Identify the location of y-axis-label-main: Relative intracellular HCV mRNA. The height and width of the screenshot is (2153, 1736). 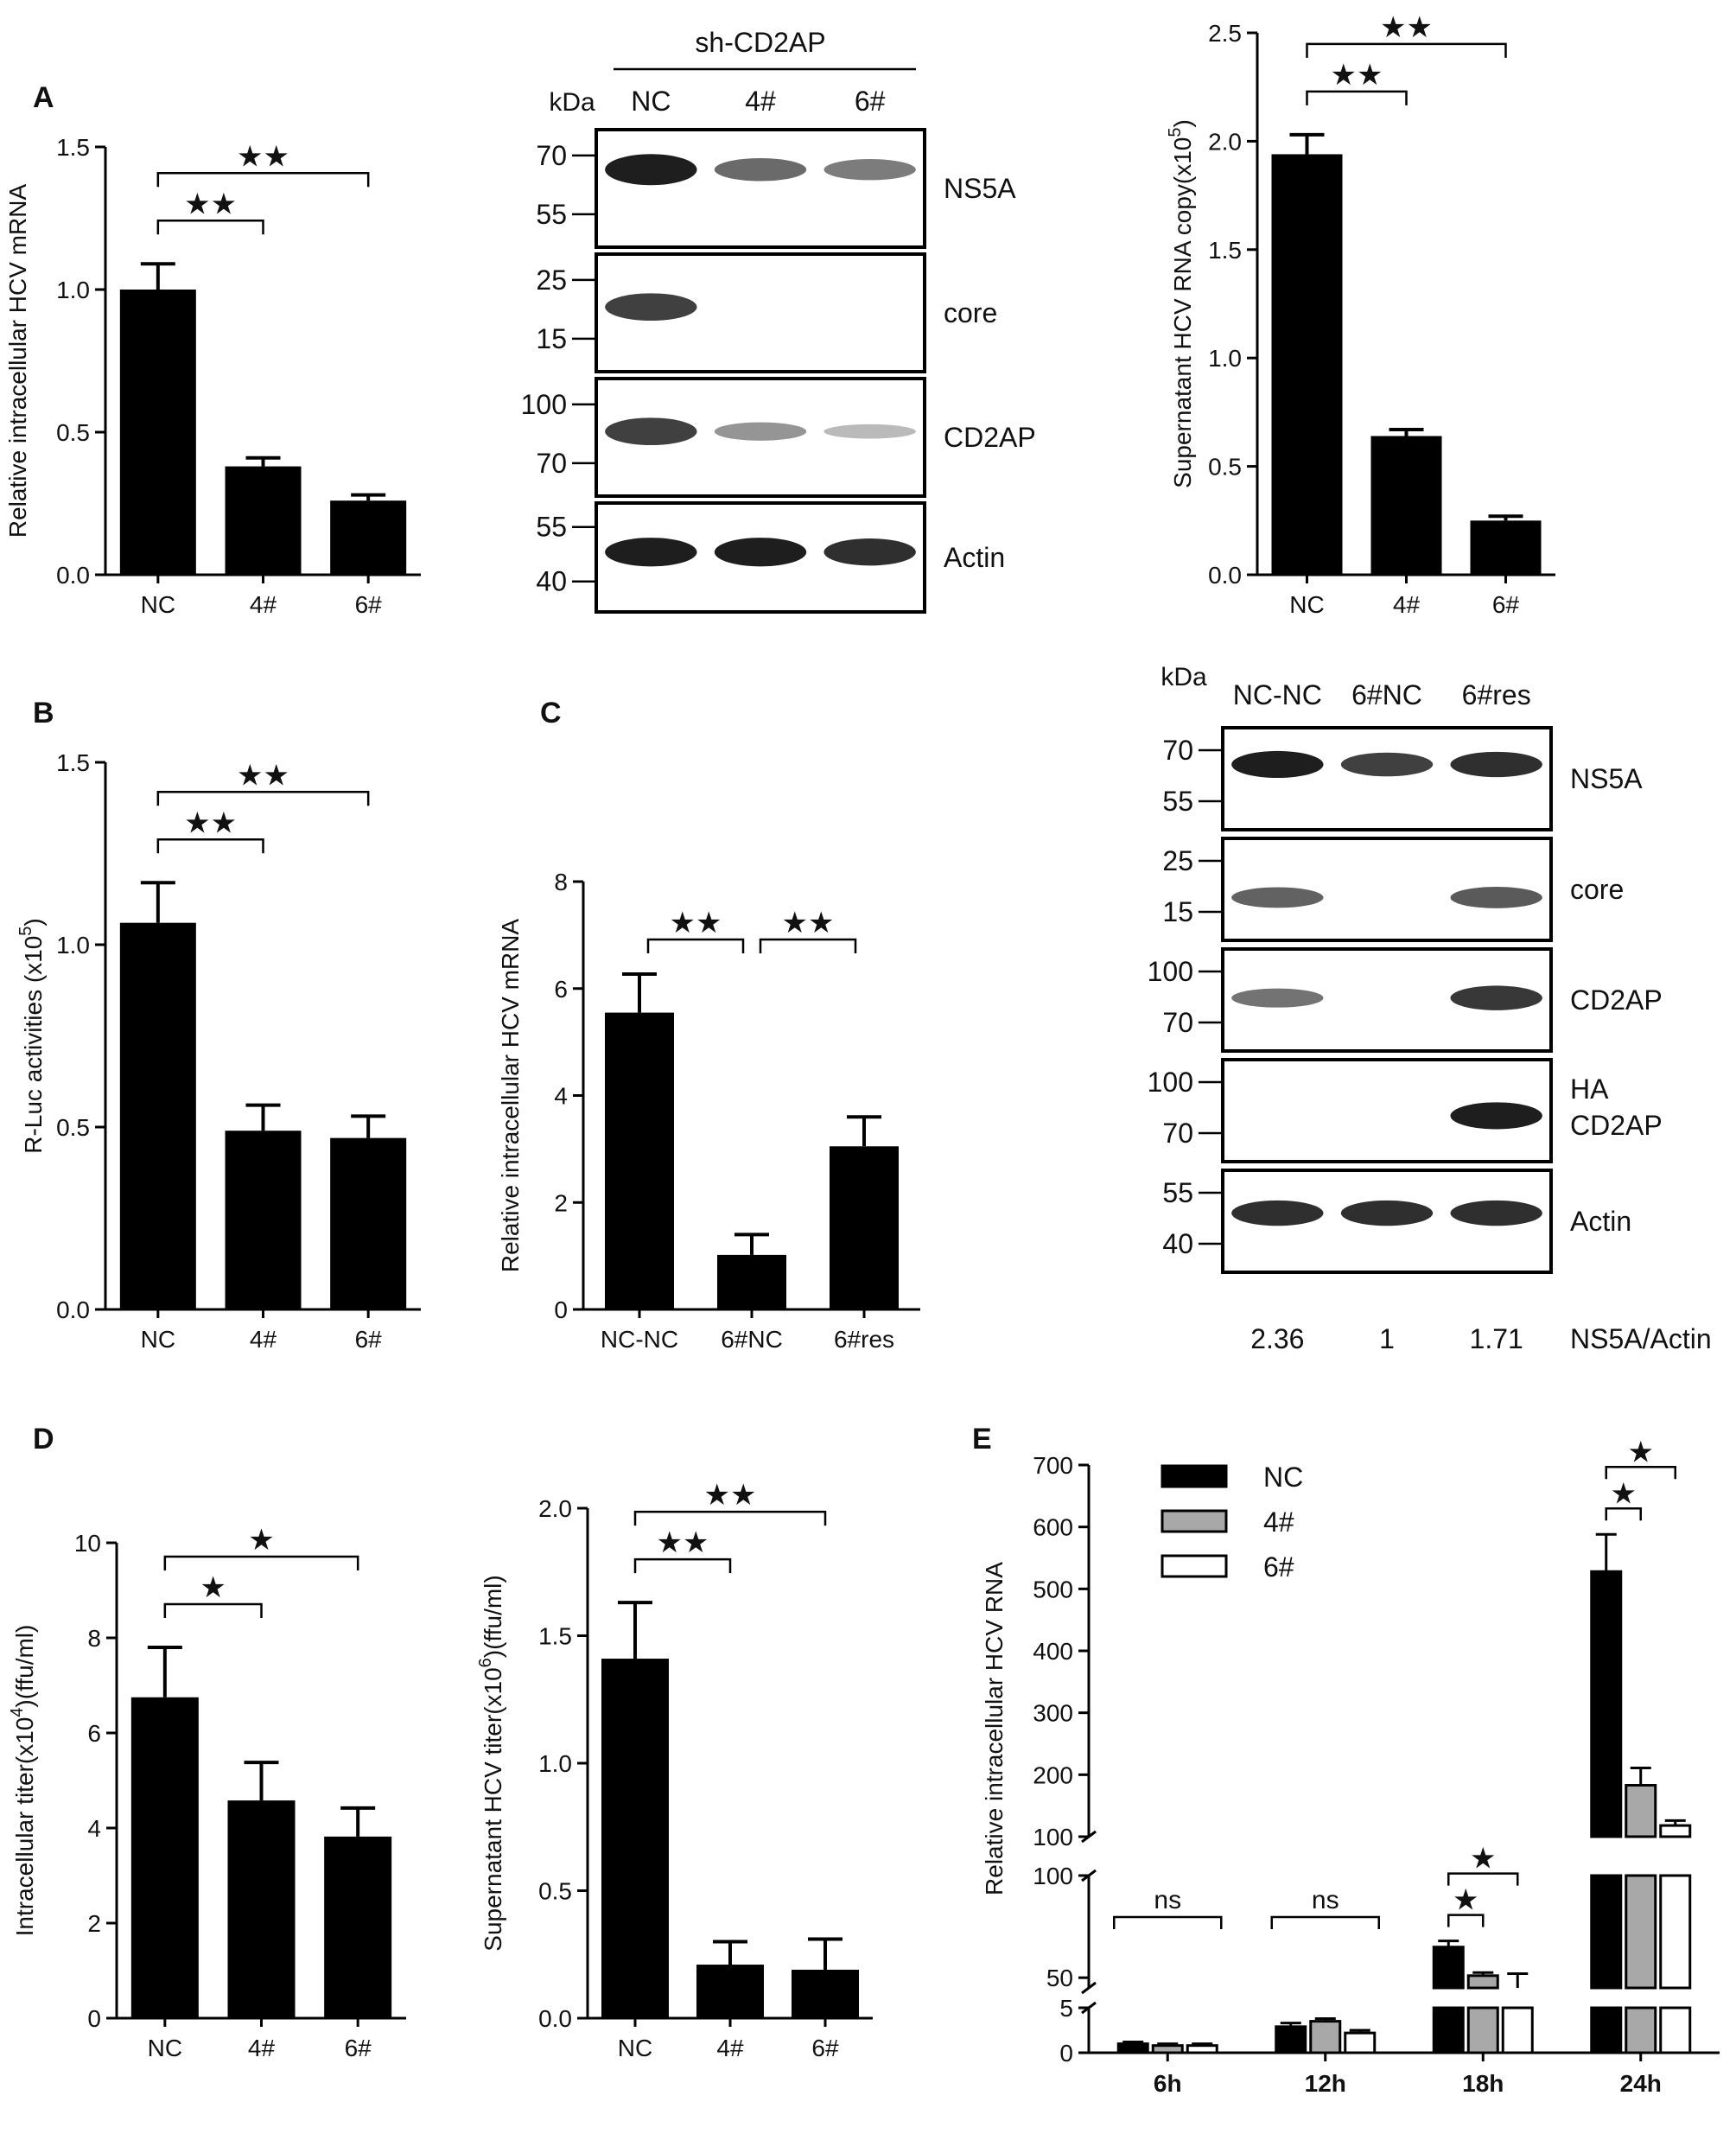
(17, 361).